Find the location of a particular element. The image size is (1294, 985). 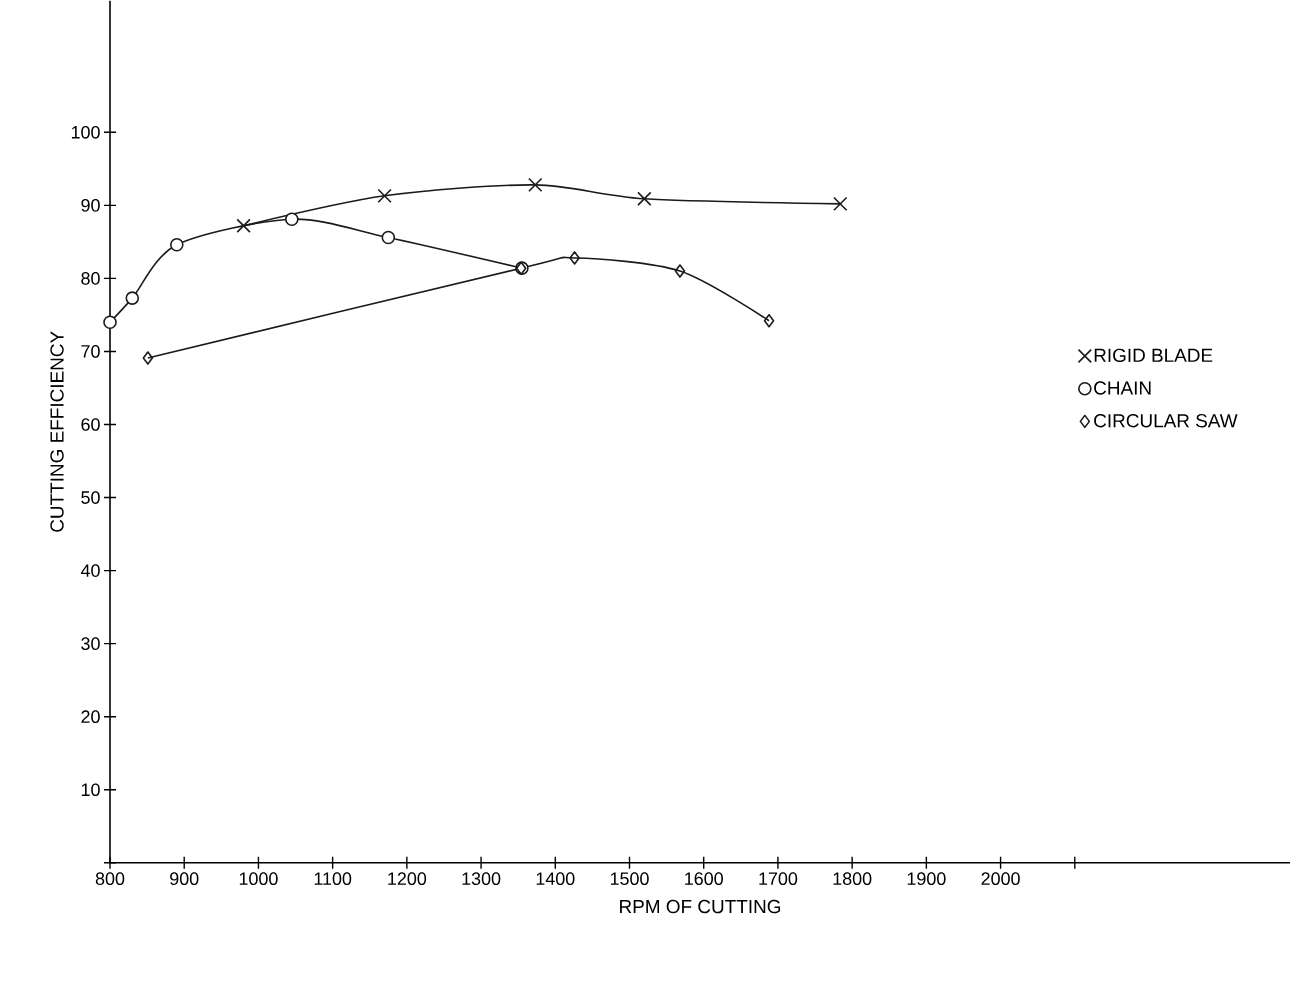

x-tick-label: 1500 is located at coordinates (629, 879).